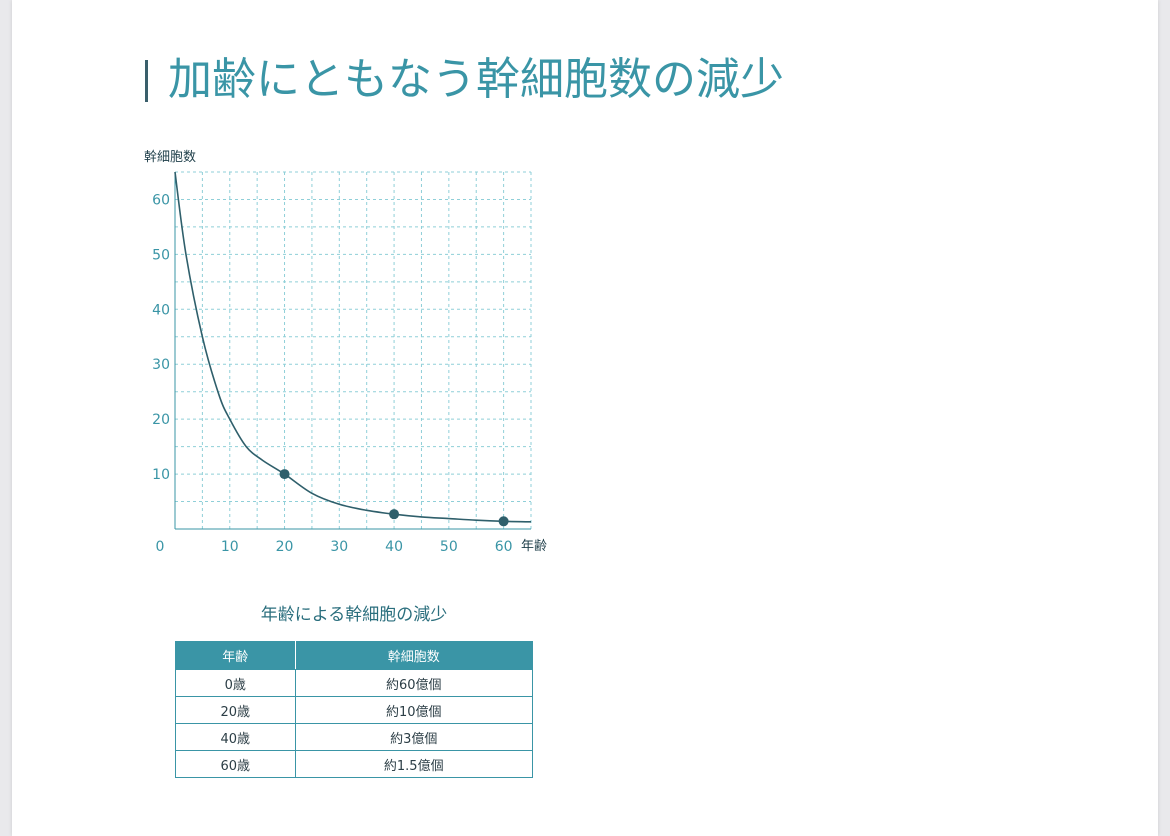 The width and height of the screenshot is (1170, 836). I want to click on chart-series, so click(353, 347).